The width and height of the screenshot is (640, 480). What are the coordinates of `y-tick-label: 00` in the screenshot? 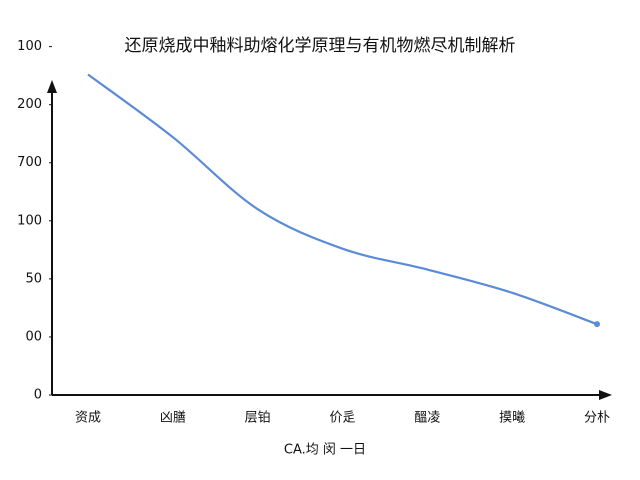 It's located at (33, 336).